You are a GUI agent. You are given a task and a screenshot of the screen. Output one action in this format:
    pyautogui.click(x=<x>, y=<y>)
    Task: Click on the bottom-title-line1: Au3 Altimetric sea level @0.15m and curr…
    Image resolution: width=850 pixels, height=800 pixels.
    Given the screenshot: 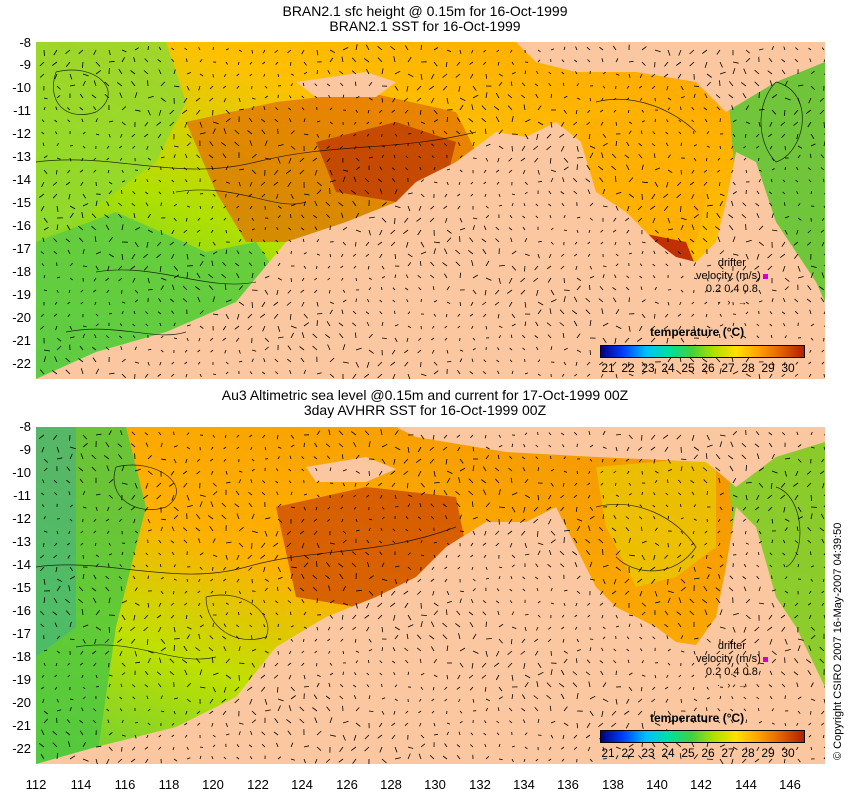 What is the action you would take?
    pyautogui.click(x=425, y=395)
    